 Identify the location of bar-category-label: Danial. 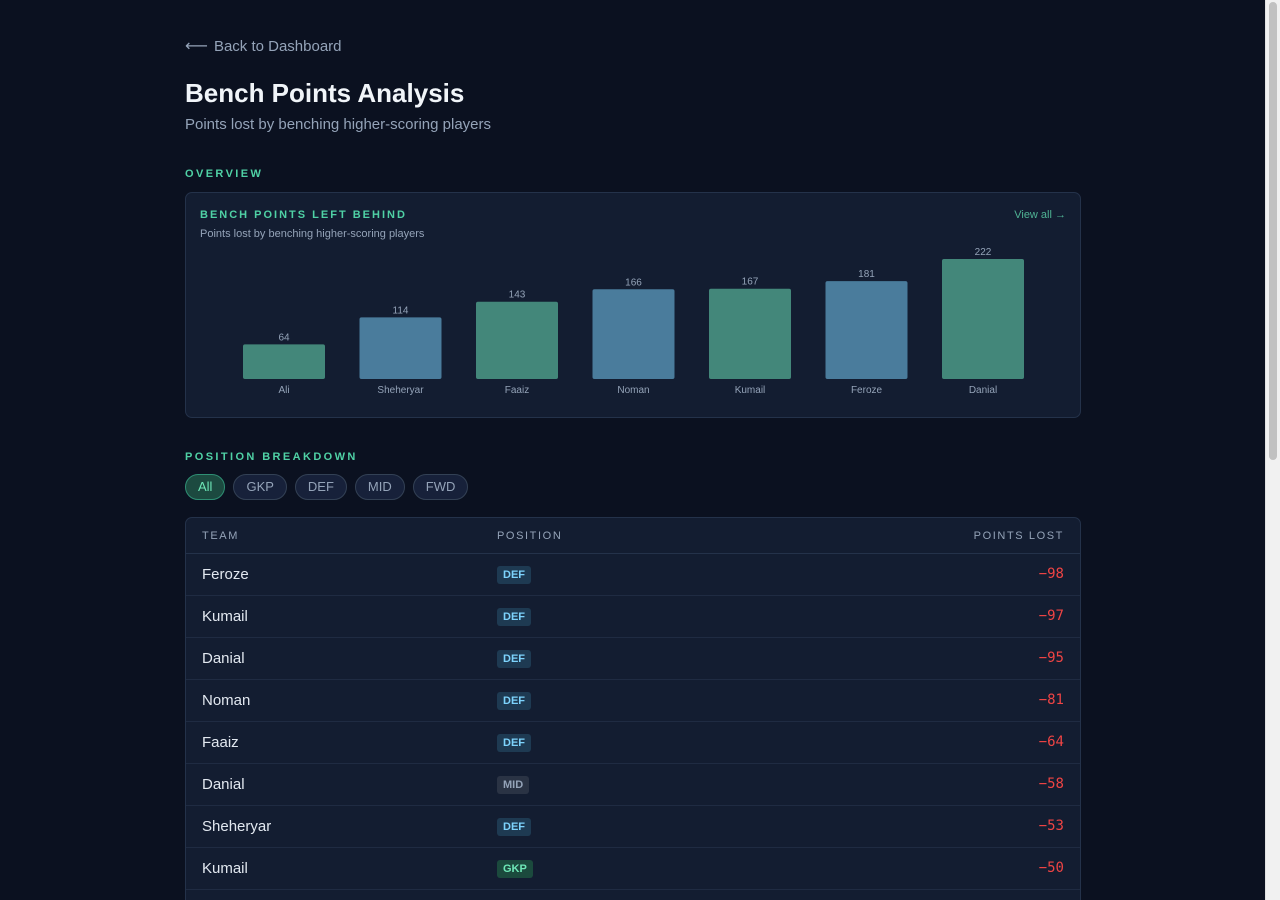
(983, 390).